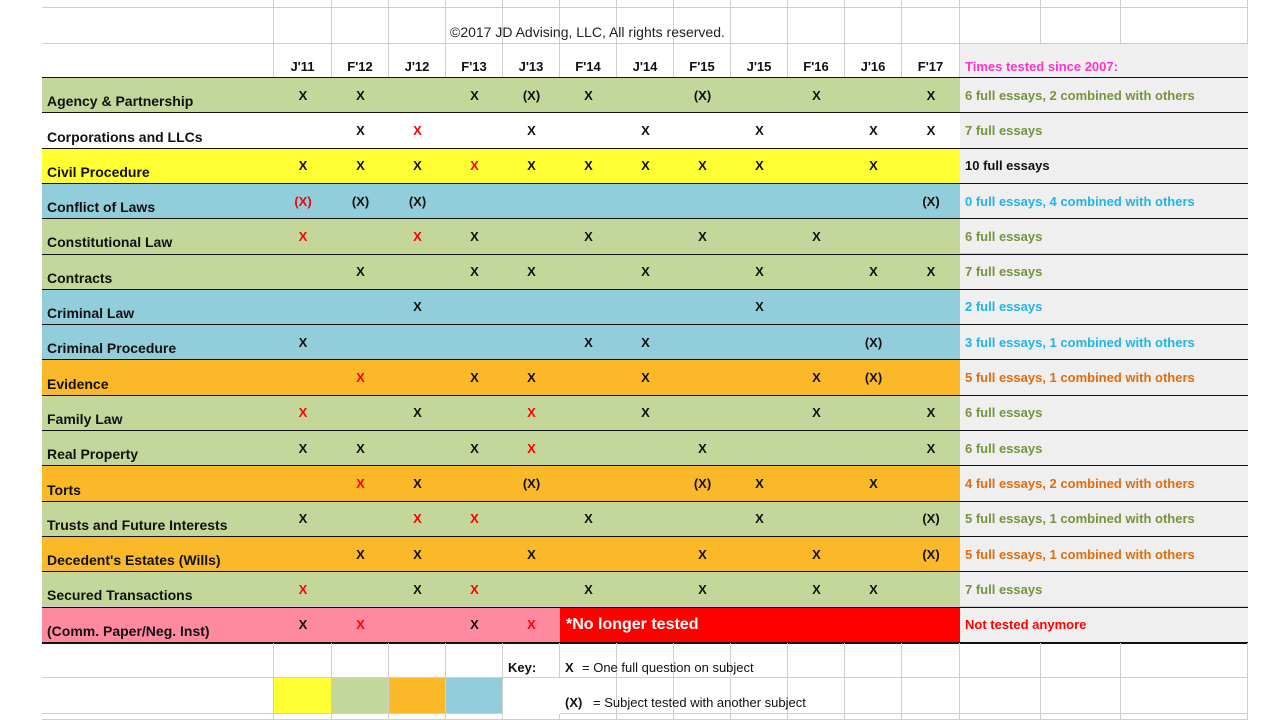  I want to click on column-header: F'16, so click(816, 61).